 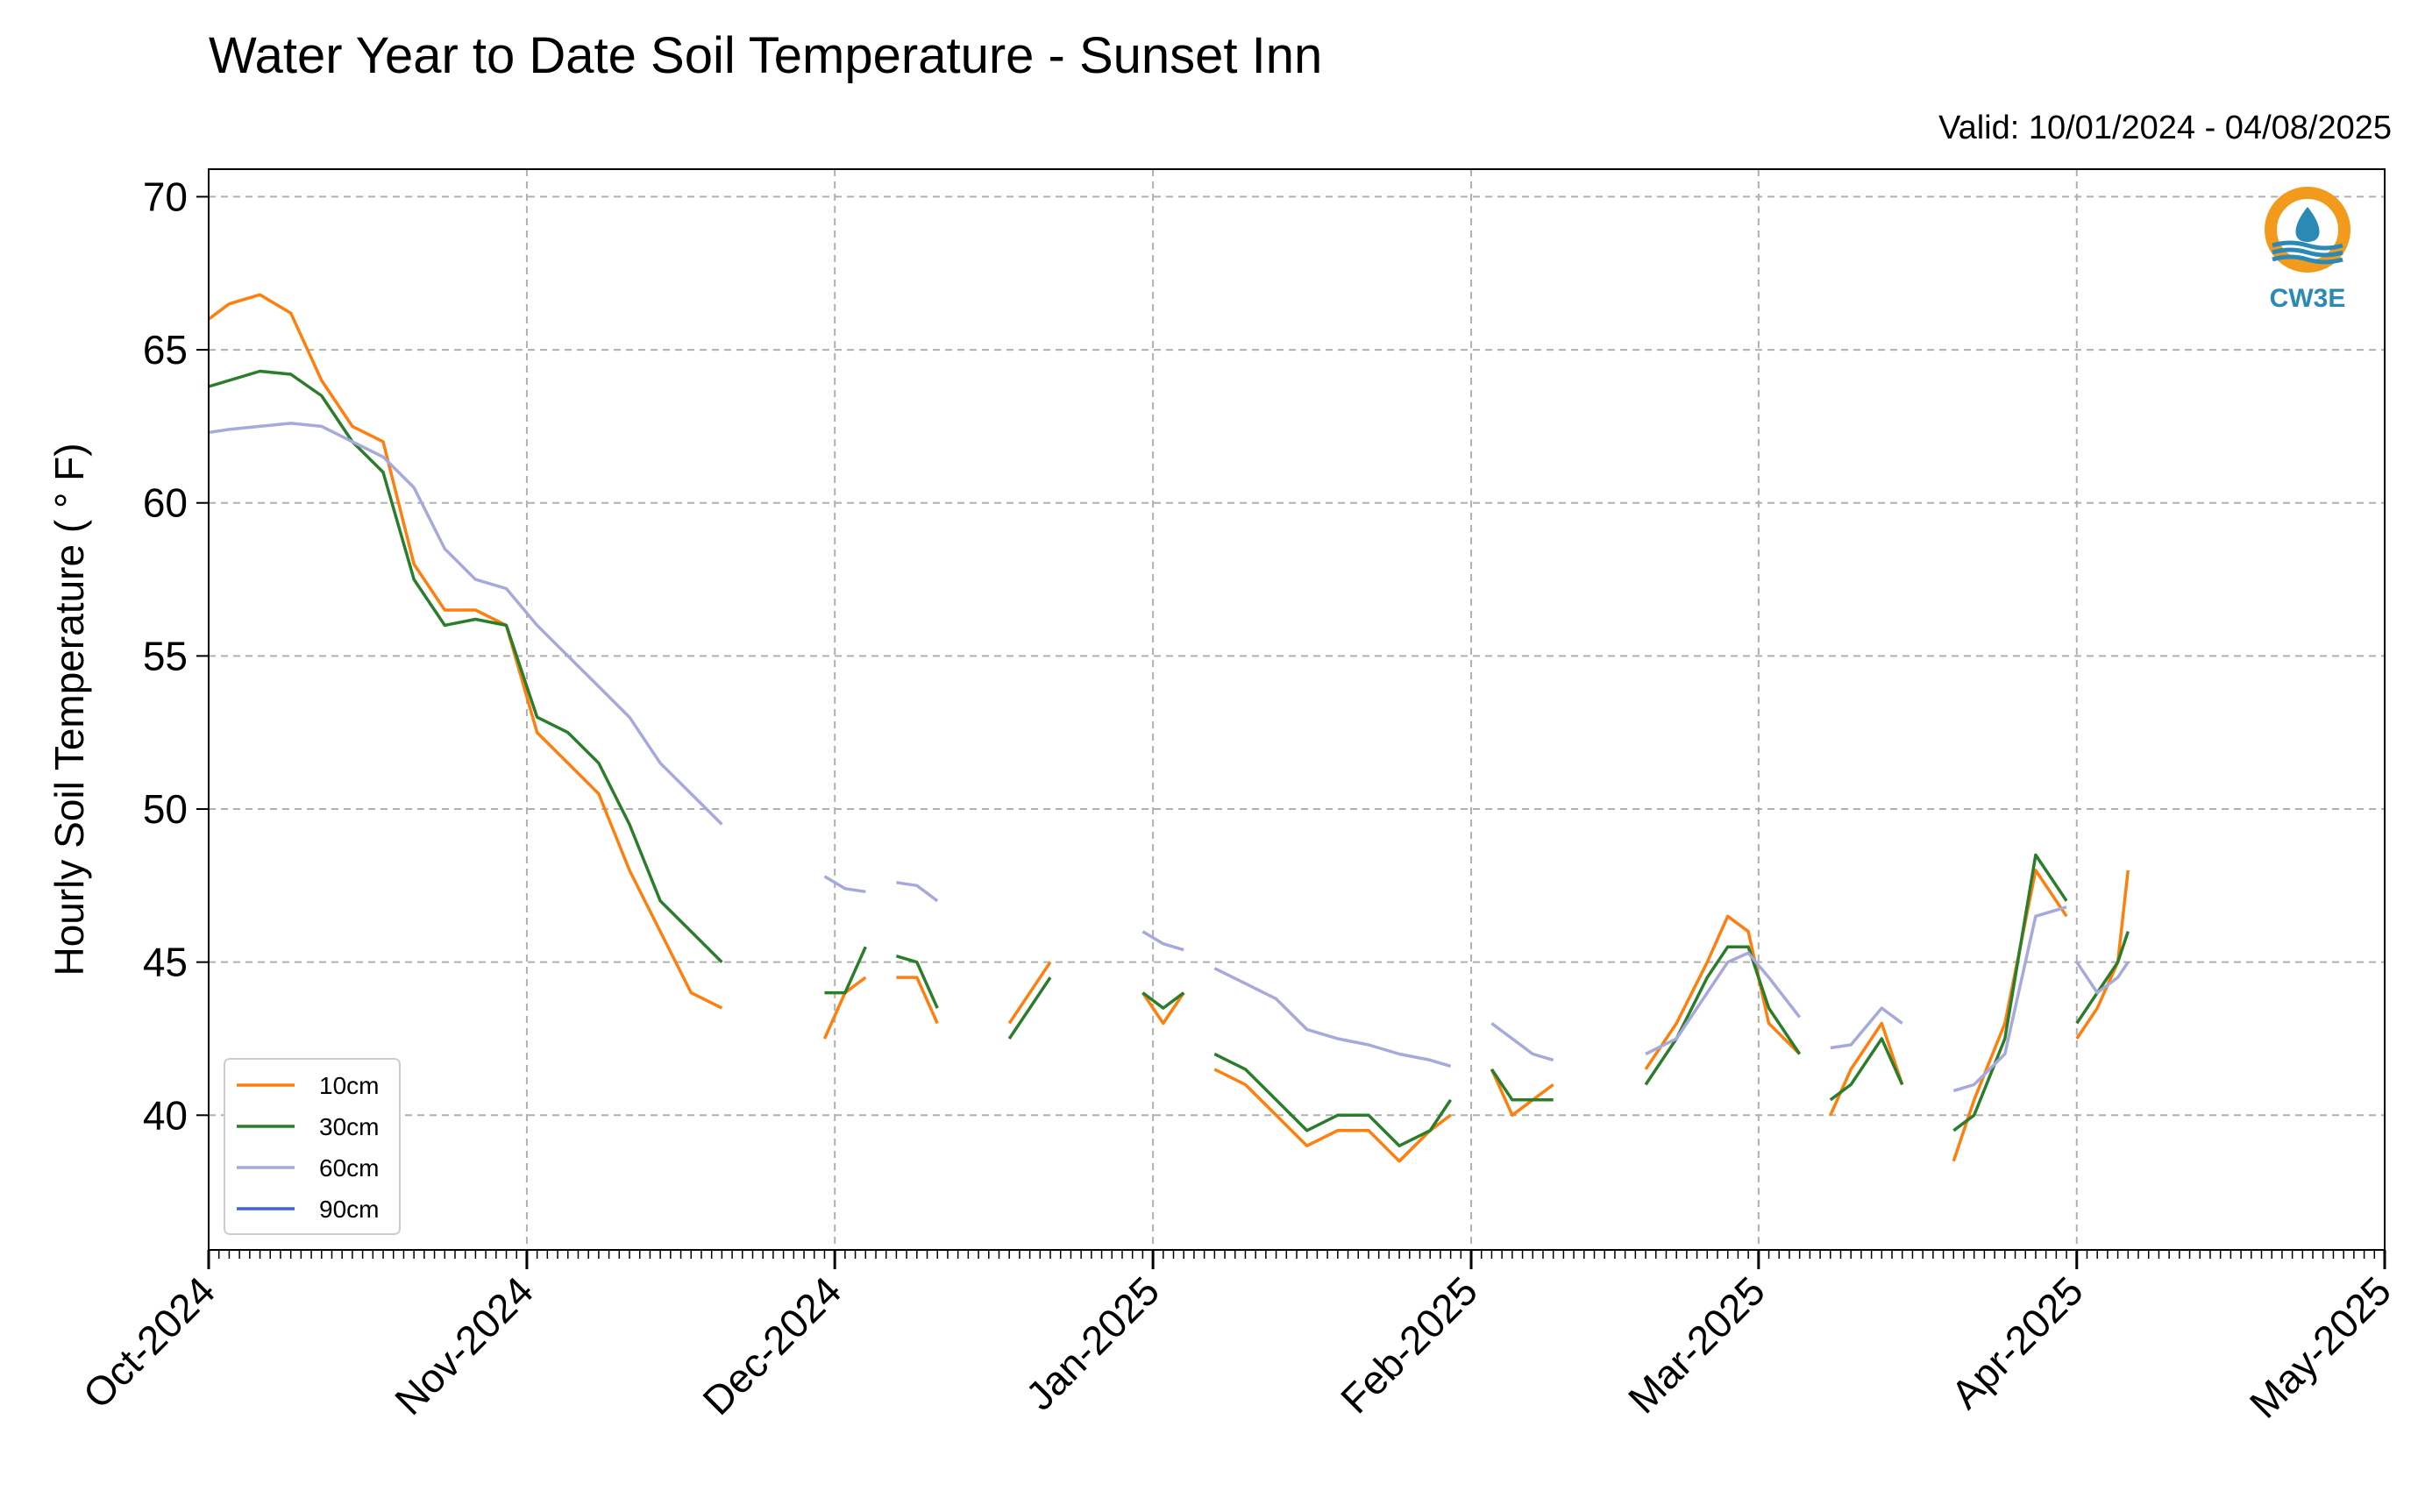 What do you see at coordinates (149, 1342) in the screenshot?
I see `x-tick-label: Oct-2024` at bounding box center [149, 1342].